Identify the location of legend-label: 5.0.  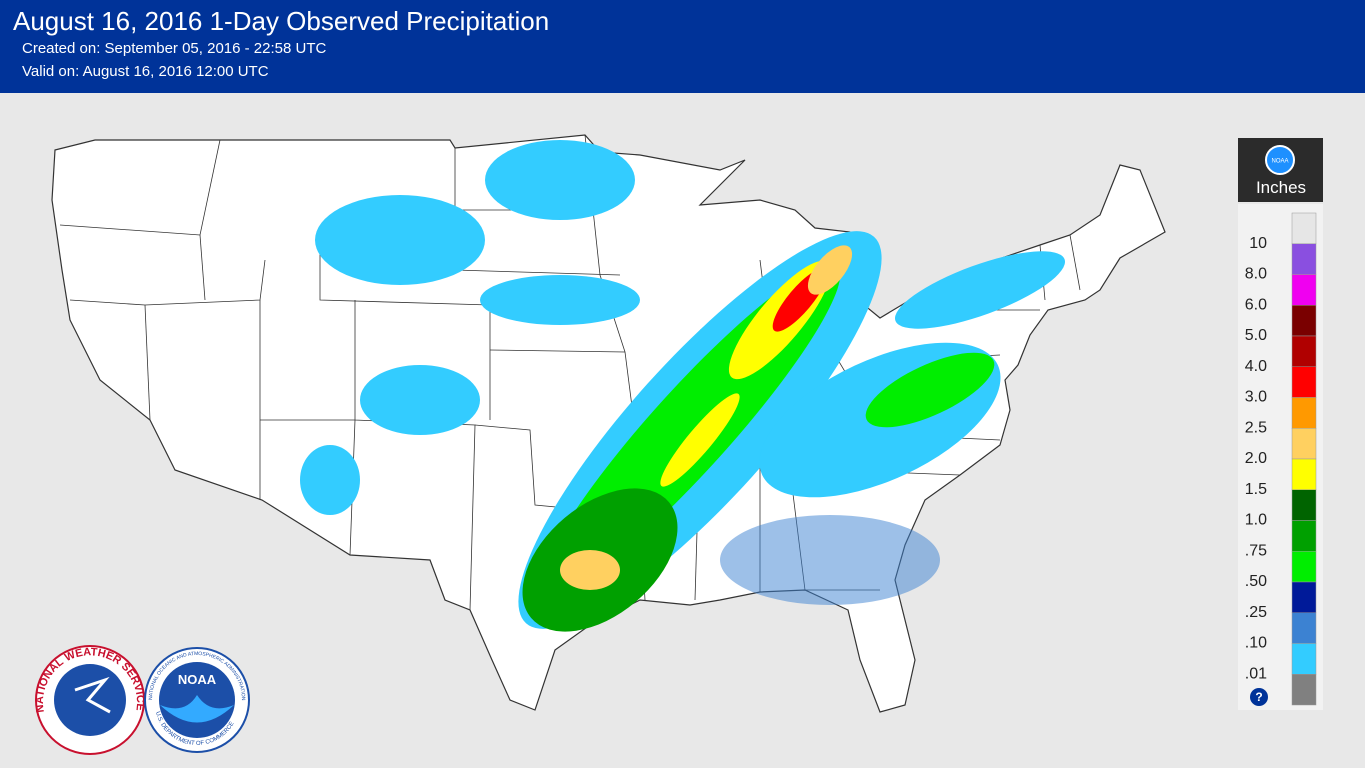
(1256, 335).